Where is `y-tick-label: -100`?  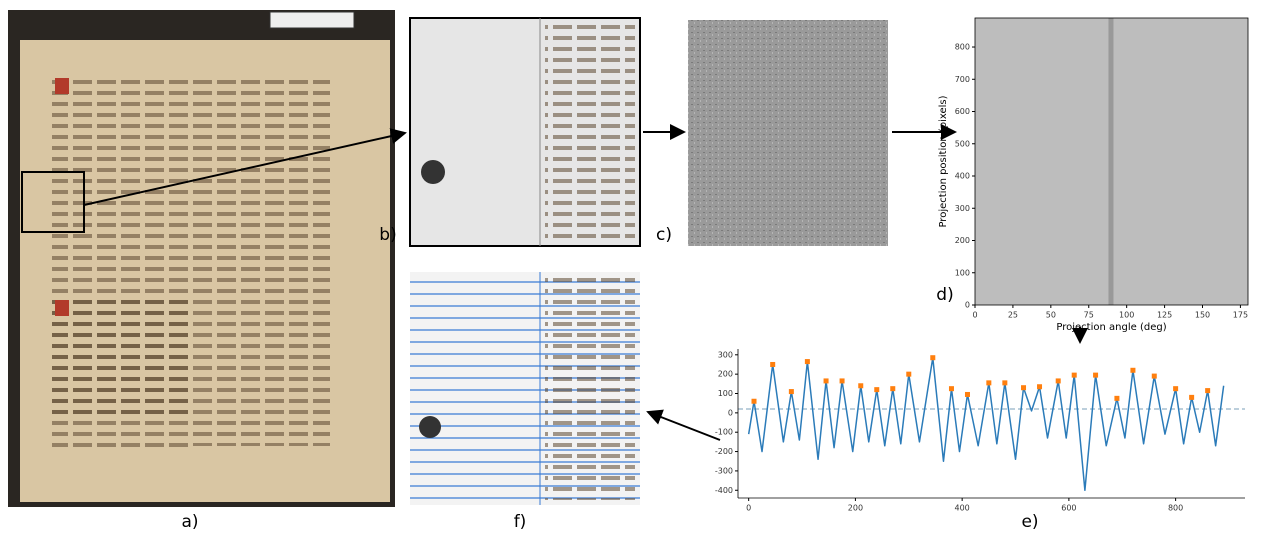 y-tick-label: -100 is located at coordinates (724, 432).